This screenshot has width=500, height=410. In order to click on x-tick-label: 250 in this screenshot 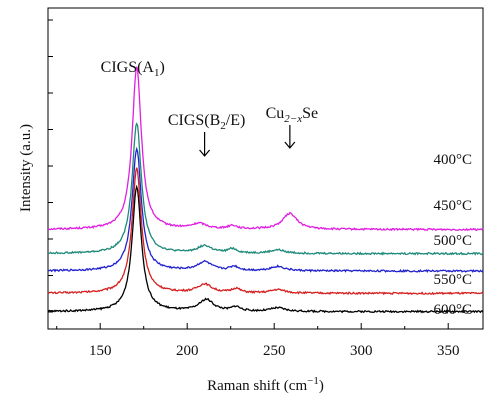, I will do `click(274, 351)`.